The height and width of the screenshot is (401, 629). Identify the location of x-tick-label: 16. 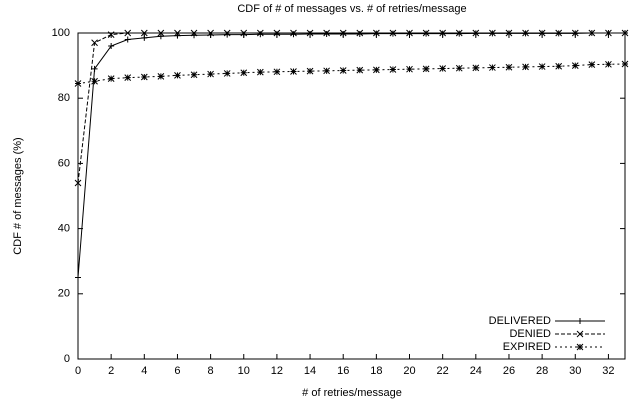
(343, 371).